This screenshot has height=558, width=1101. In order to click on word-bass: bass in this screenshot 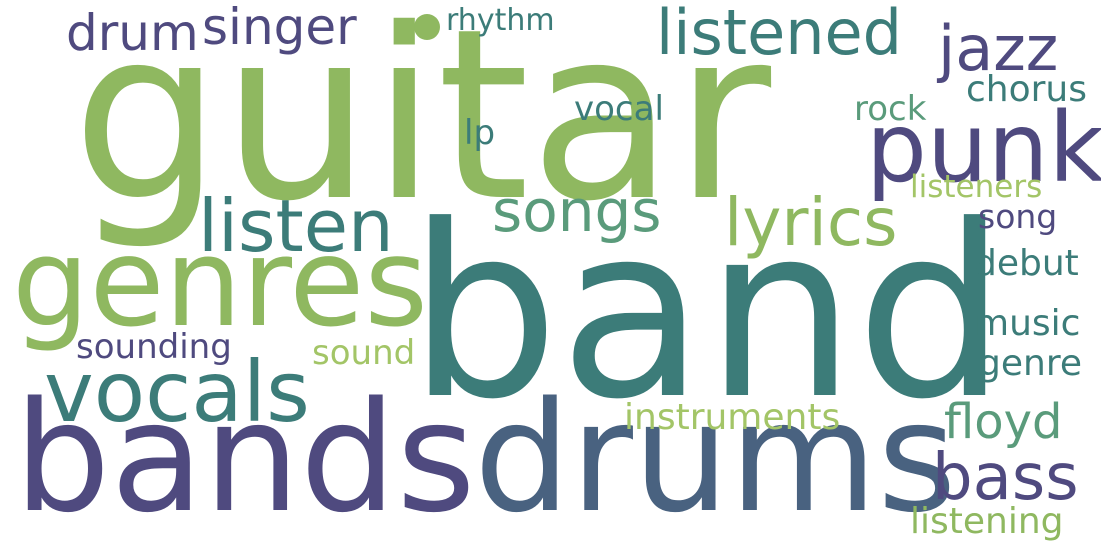, I will do `click(1005, 478)`.